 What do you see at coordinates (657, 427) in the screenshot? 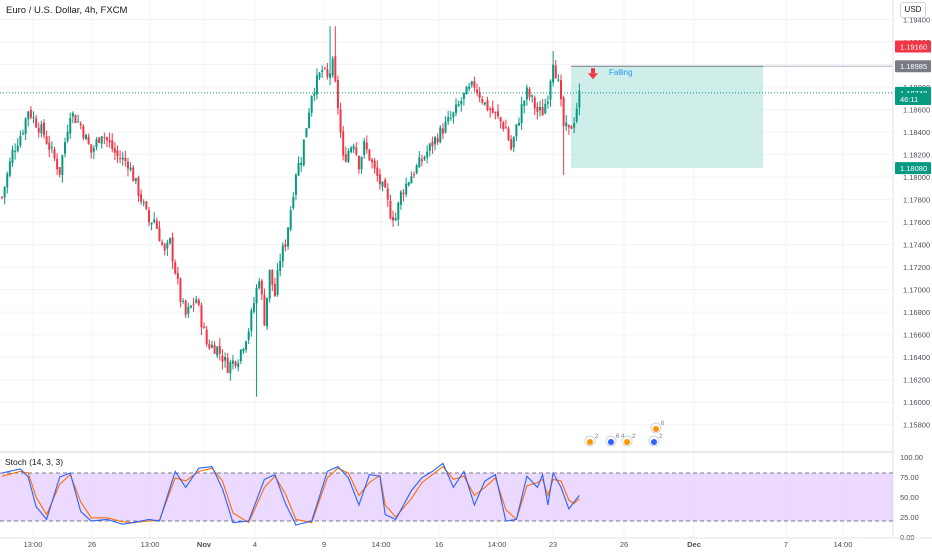
I see `event-flag-icon: 6` at bounding box center [657, 427].